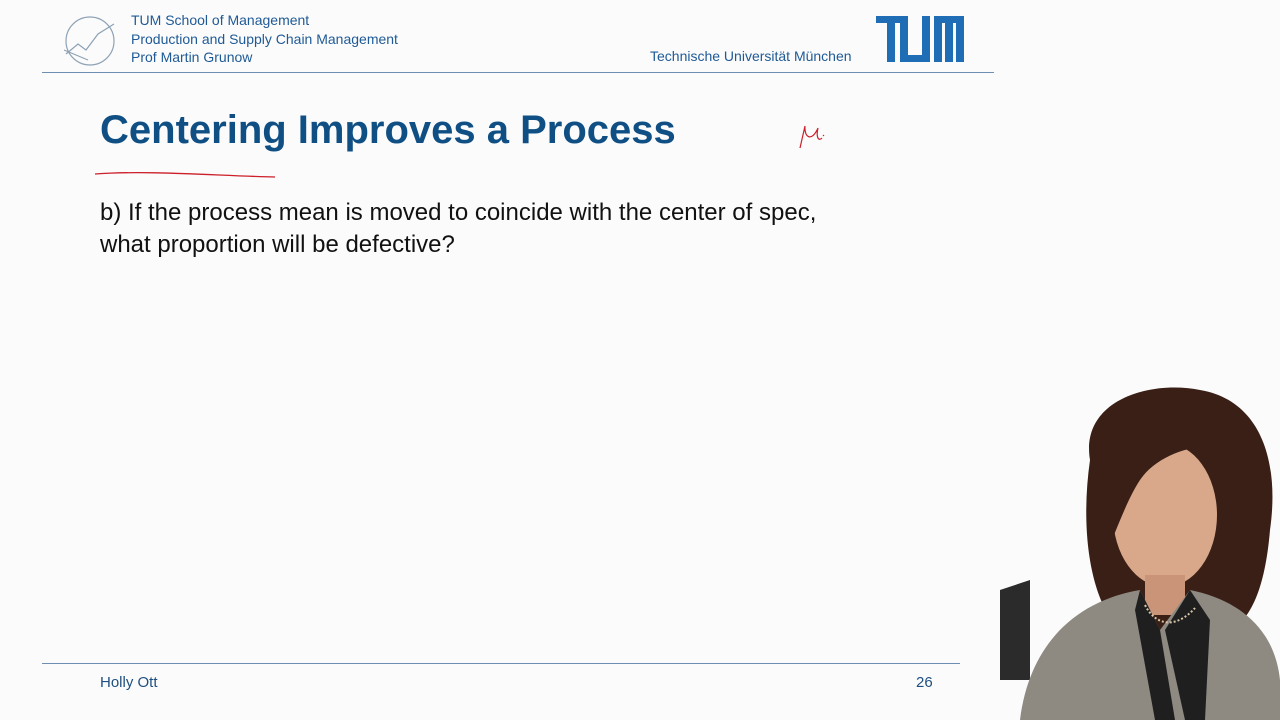 This screenshot has width=1280, height=720. What do you see at coordinates (812, 137) in the screenshot?
I see `mu-symbol-annotation` at bounding box center [812, 137].